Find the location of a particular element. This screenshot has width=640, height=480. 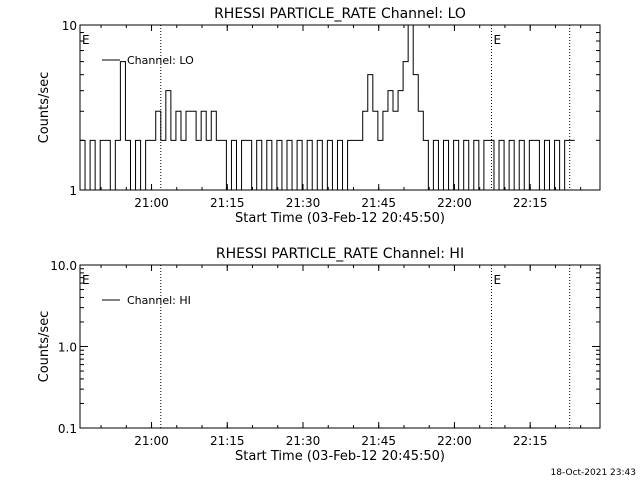

legend-label: Channel: LO is located at coordinates (160, 60).